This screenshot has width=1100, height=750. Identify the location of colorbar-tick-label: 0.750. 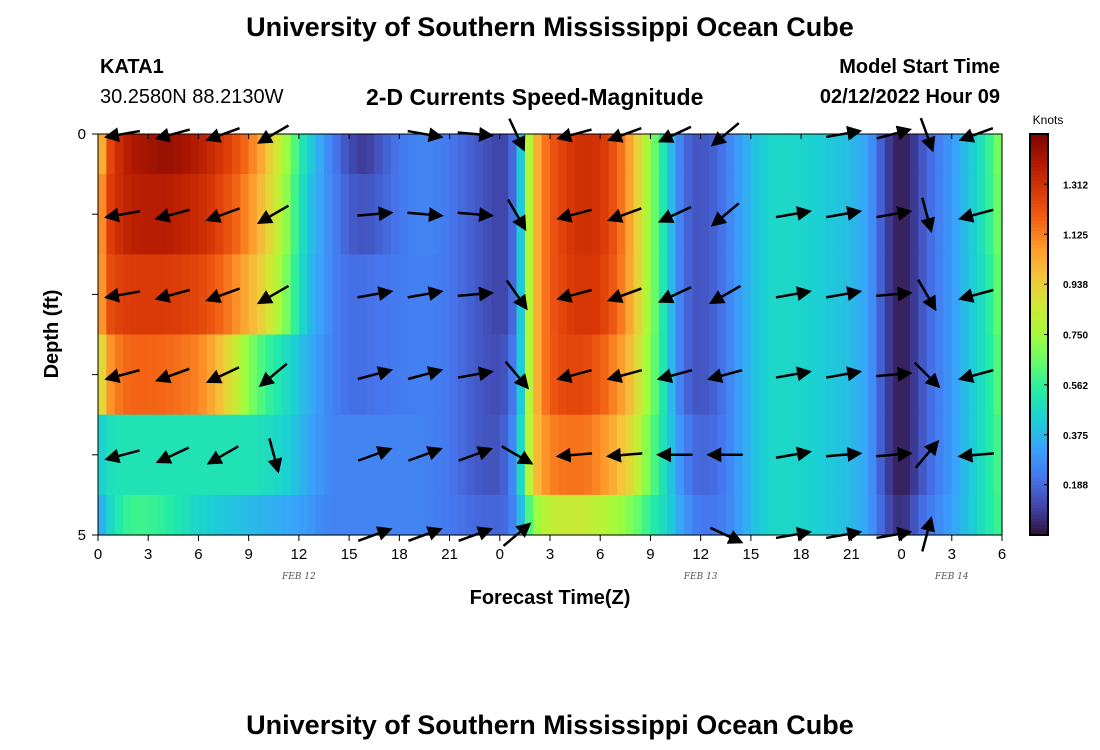
(1075, 336).